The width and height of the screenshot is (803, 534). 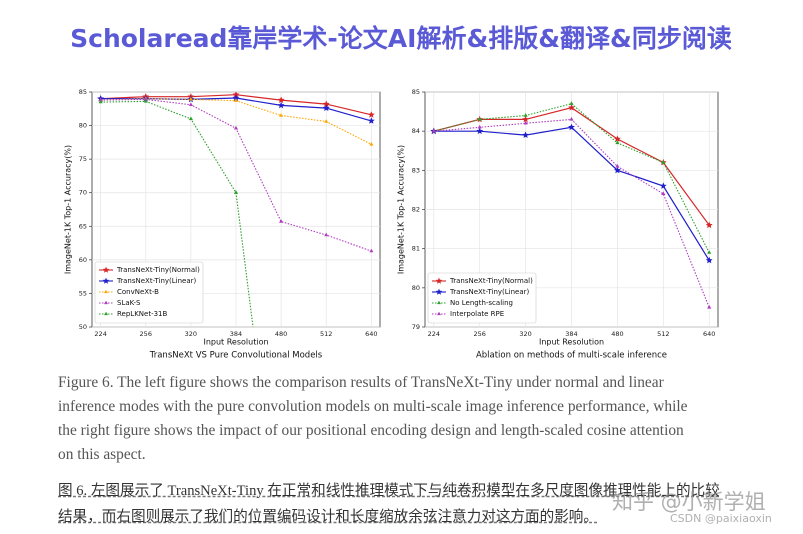 I want to click on legend-label: RepLKNet-31B, so click(x=142, y=314).